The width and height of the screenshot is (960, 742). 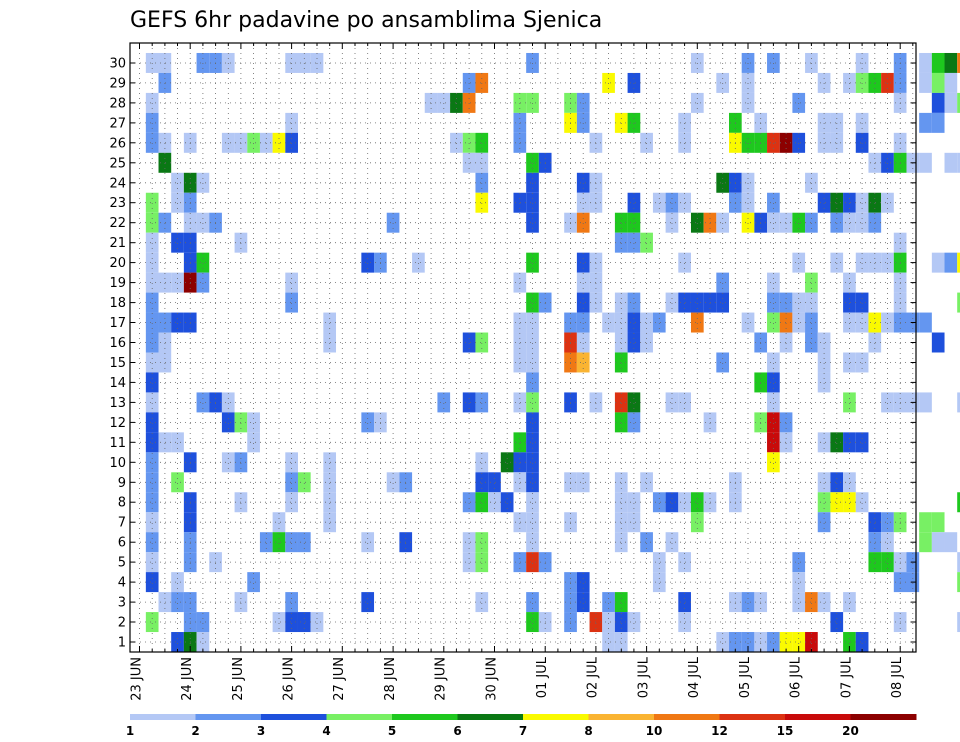 I want to click on legend-label: 2, so click(x=195, y=731).